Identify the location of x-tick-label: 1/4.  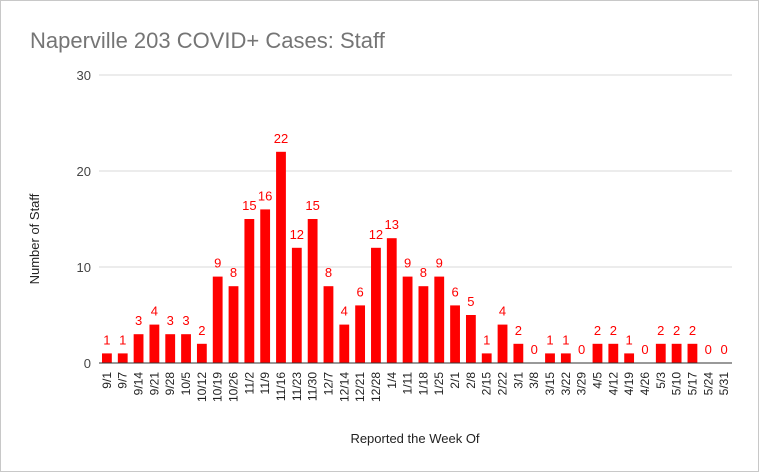
(392, 380).